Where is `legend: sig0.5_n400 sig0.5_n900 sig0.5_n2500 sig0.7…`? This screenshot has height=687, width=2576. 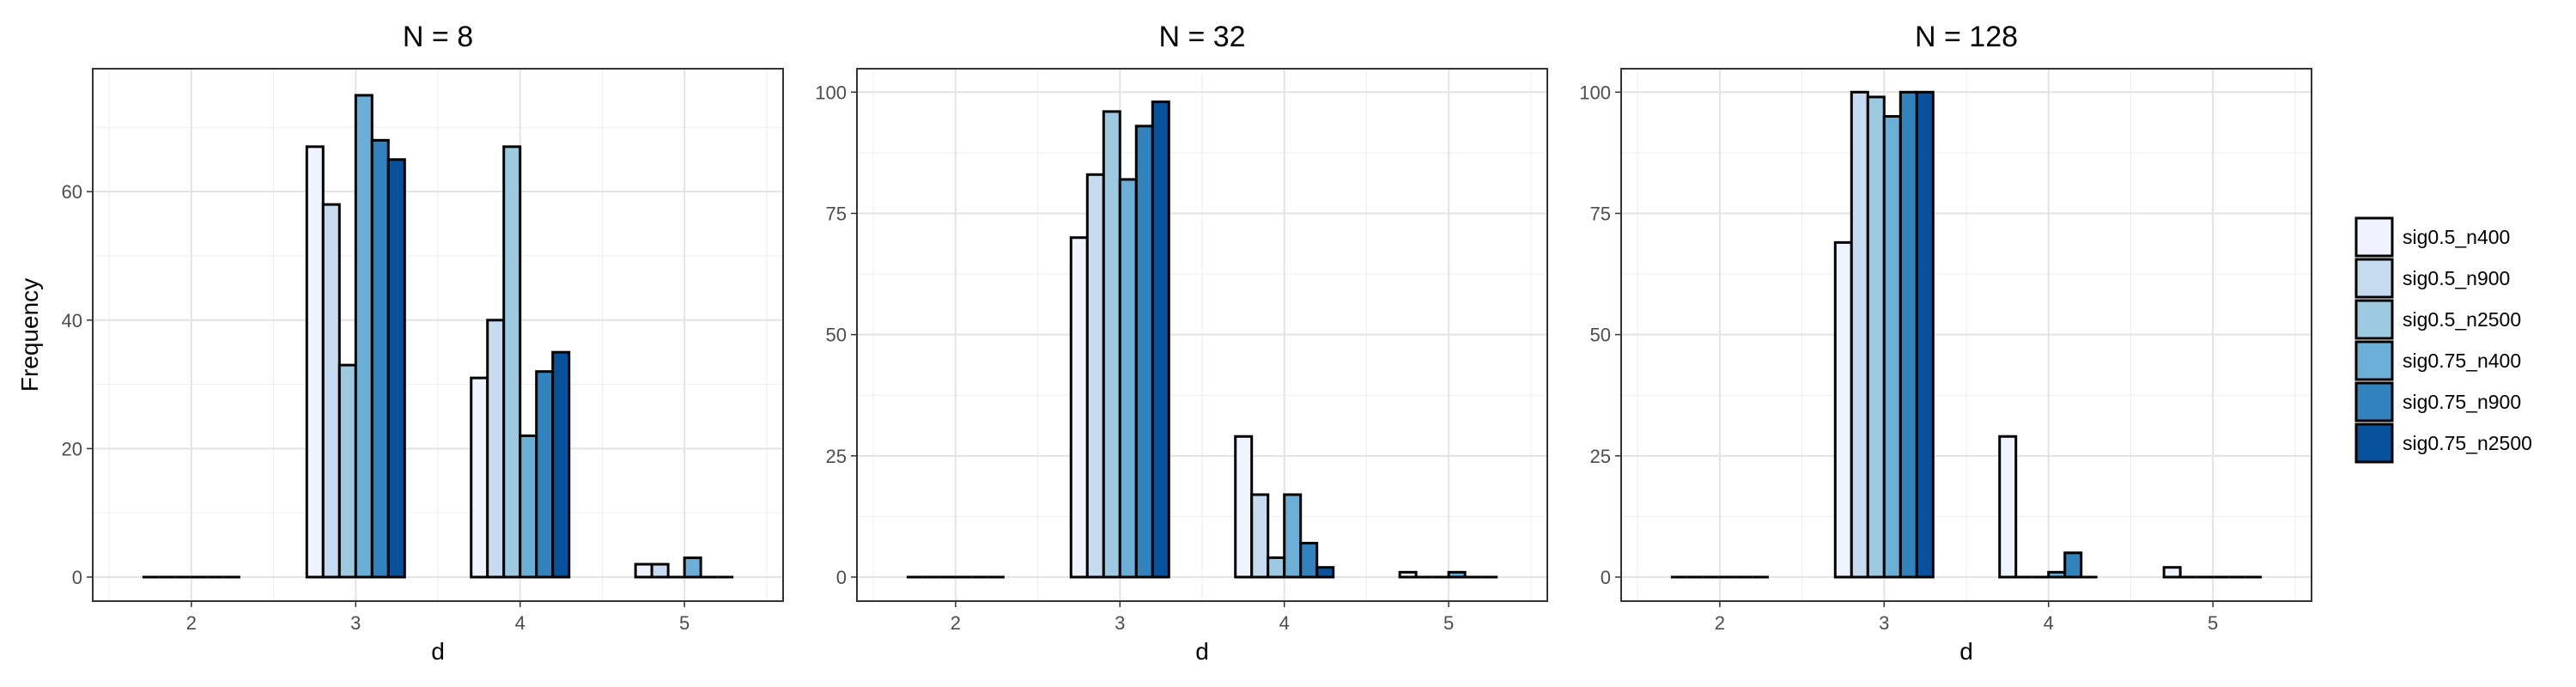 legend: sig0.5_n400 sig0.5_n900 sig0.5_n2500 sig0.7… is located at coordinates (2443, 340).